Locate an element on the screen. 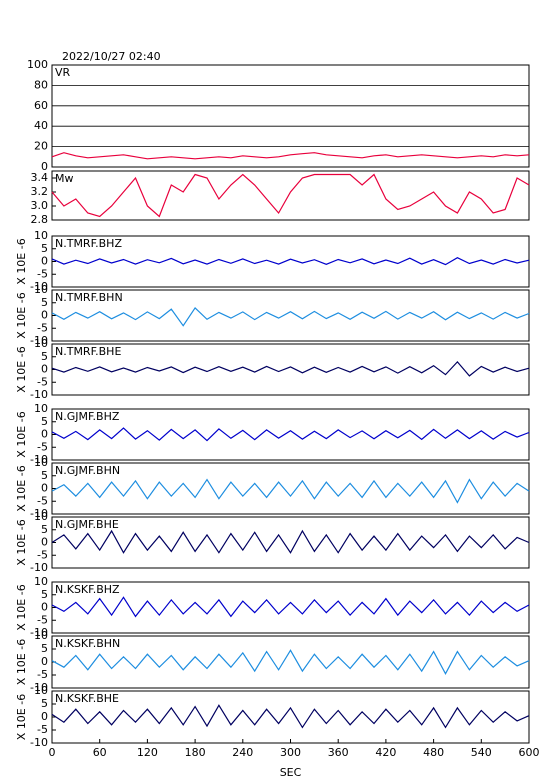  panel-label: N.KSKF.BHE is located at coordinates (87, 698).